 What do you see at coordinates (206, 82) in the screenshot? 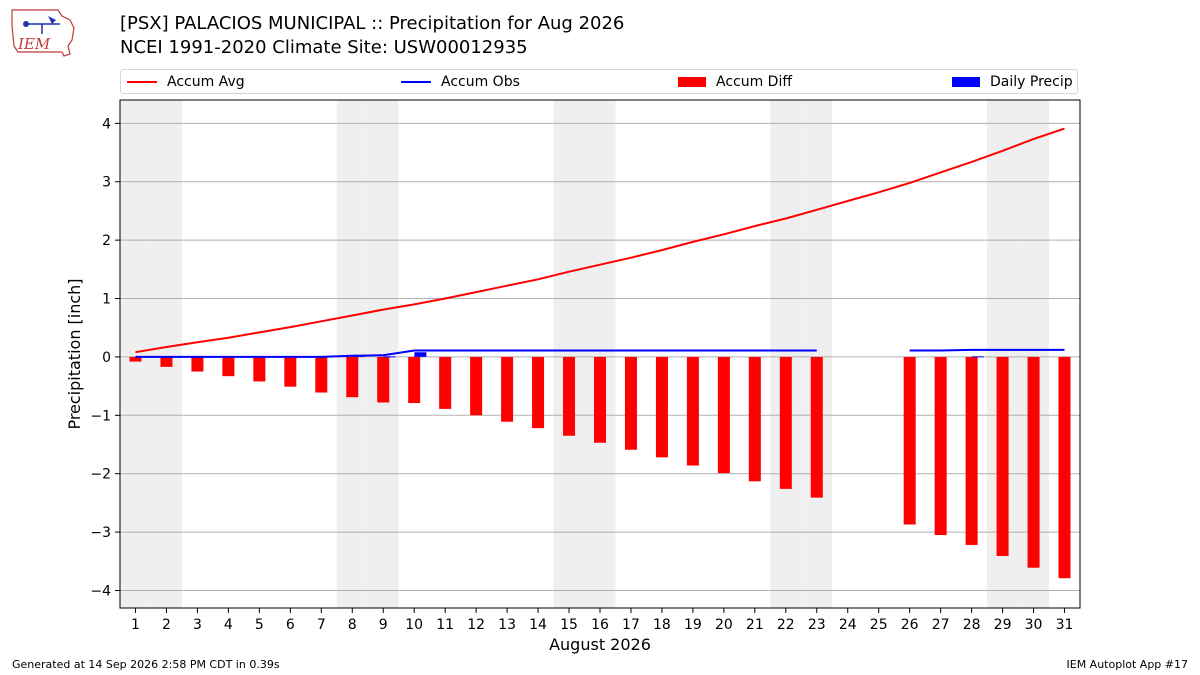
I see `legend-label-accum-avg: Accum Avg` at bounding box center [206, 82].